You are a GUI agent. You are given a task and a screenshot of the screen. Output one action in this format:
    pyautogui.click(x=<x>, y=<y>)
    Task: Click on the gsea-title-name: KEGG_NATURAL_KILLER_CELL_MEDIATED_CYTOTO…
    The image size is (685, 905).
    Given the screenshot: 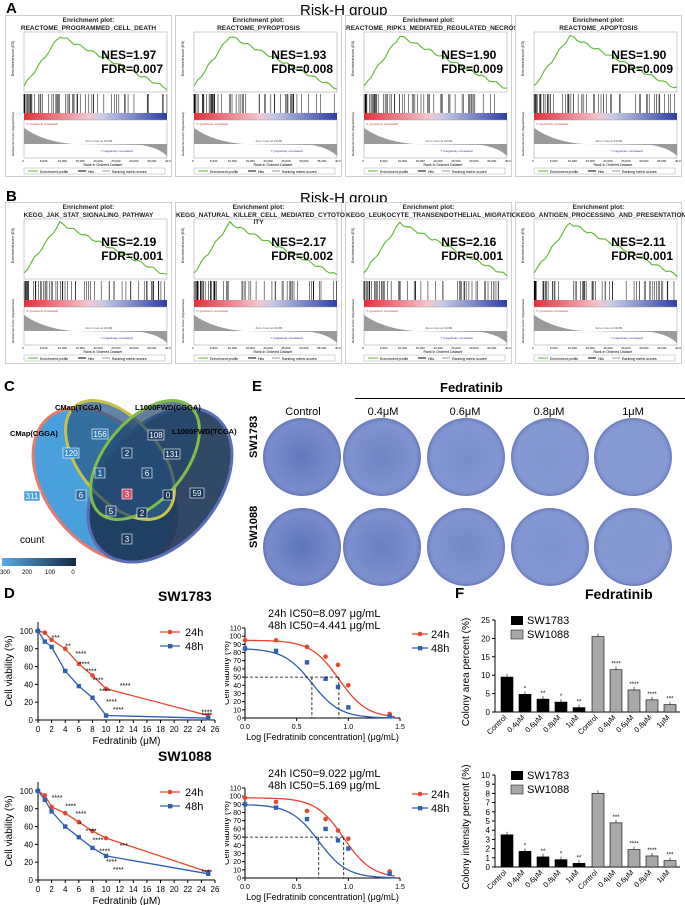 What is the action you would take?
    pyautogui.click(x=266, y=219)
    